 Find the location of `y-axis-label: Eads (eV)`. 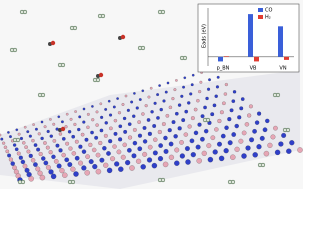

y-axis-label: Eads (eV) is located at coordinates (205, 36).